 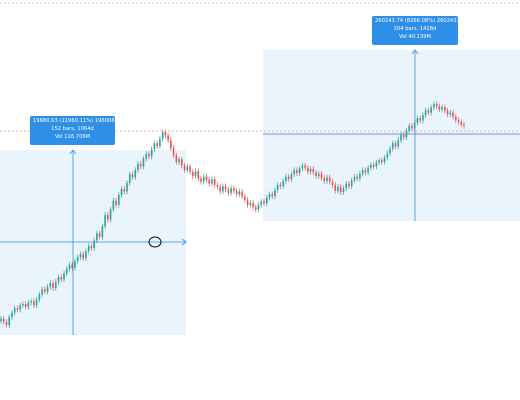 I want to click on measure-tooltip-left-row3: Vol 116.706M, so click(x=72, y=137).